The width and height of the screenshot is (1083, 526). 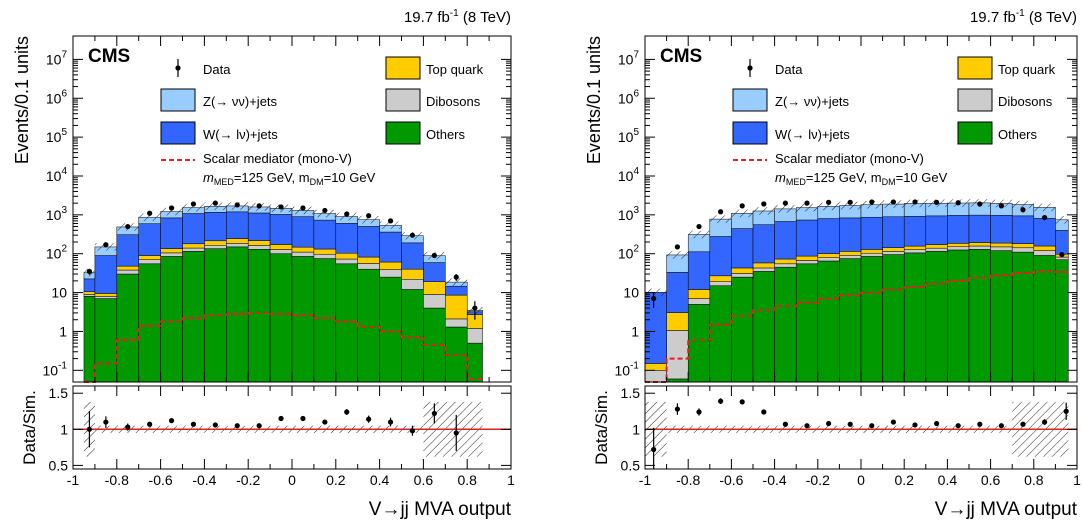 I want to click on x-tick-label: 0.6, so click(x=991, y=480).